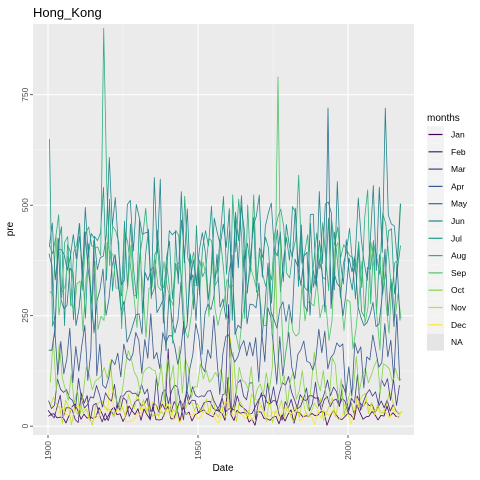  What do you see at coordinates (223, 401) in the screenshot?
I see `series-line-jan` at bounding box center [223, 401].